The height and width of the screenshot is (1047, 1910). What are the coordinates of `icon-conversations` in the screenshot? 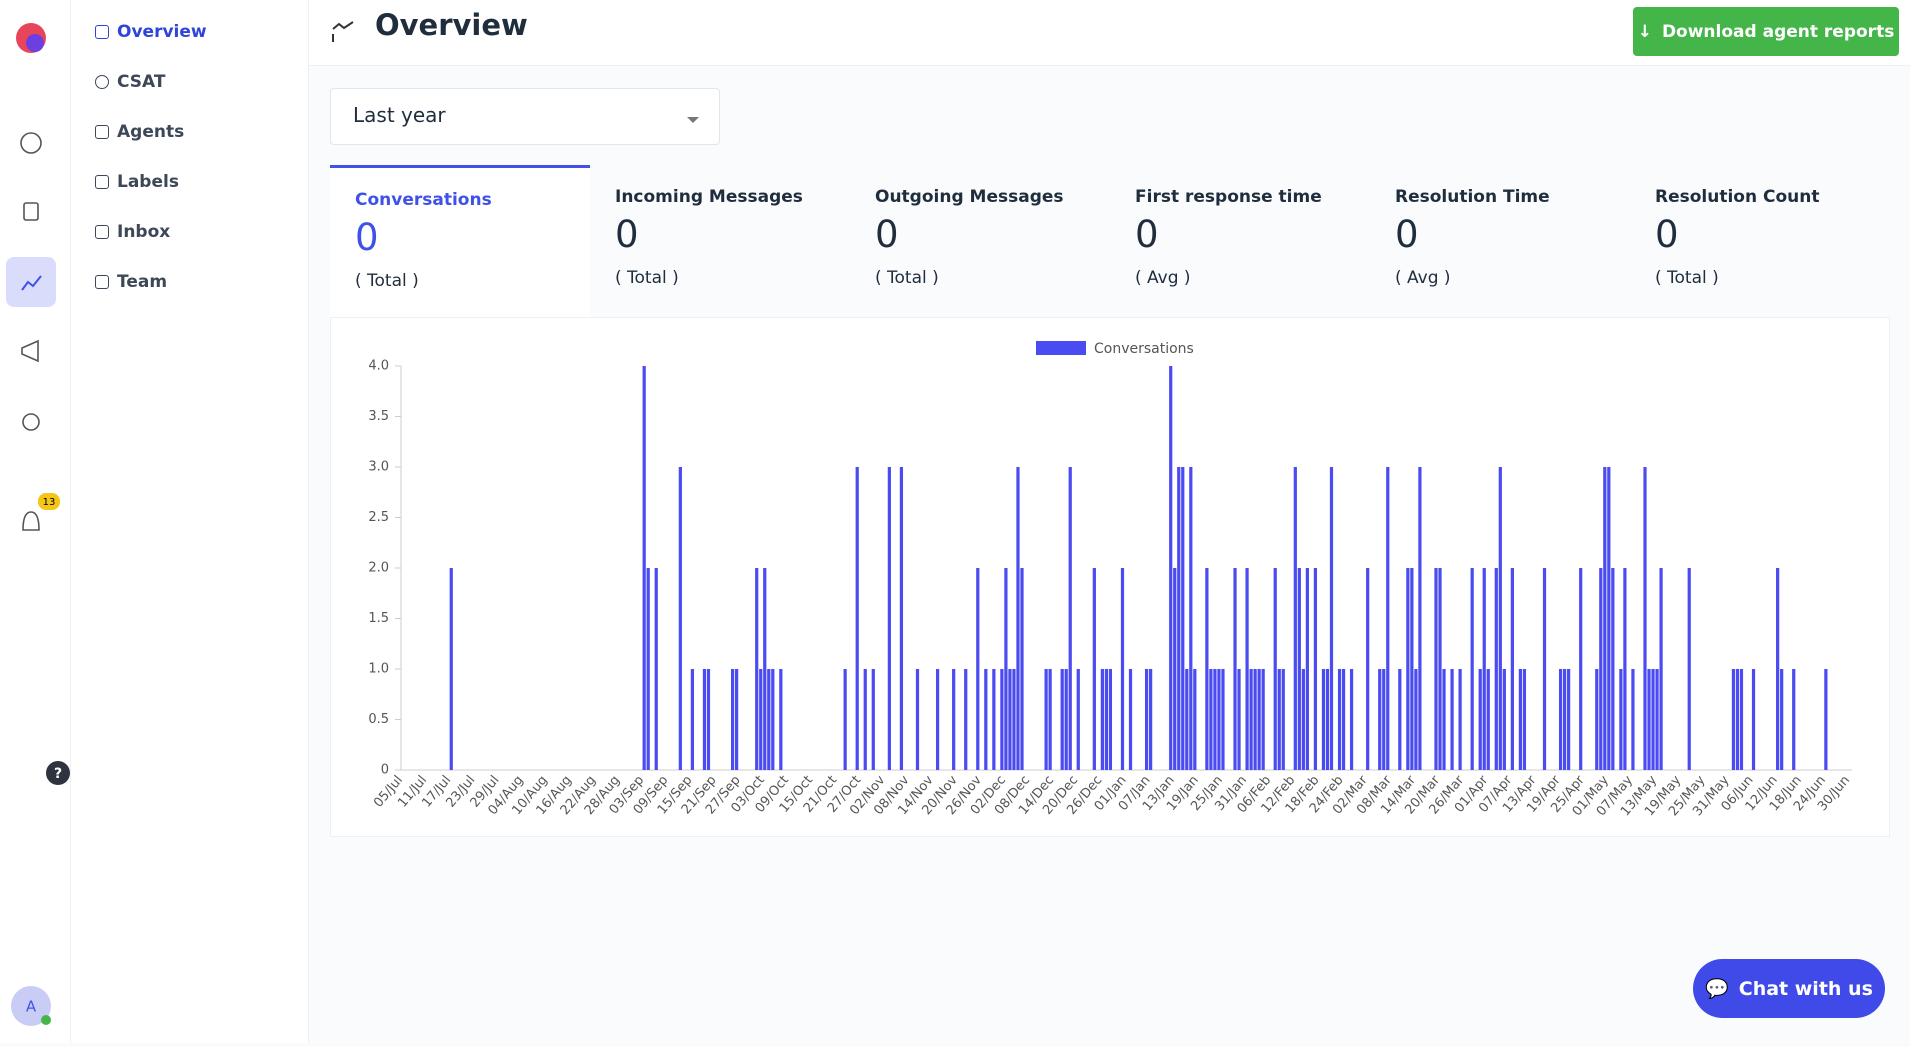 It's located at (31, 143).